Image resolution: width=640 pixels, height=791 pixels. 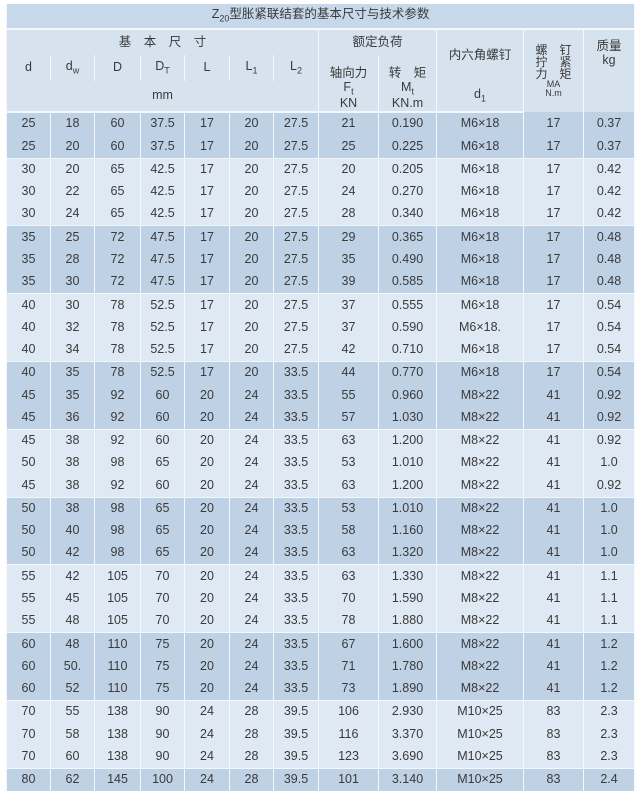 I want to click on header-torque-unit: Mt KN.m, so click(x=407, y=97).